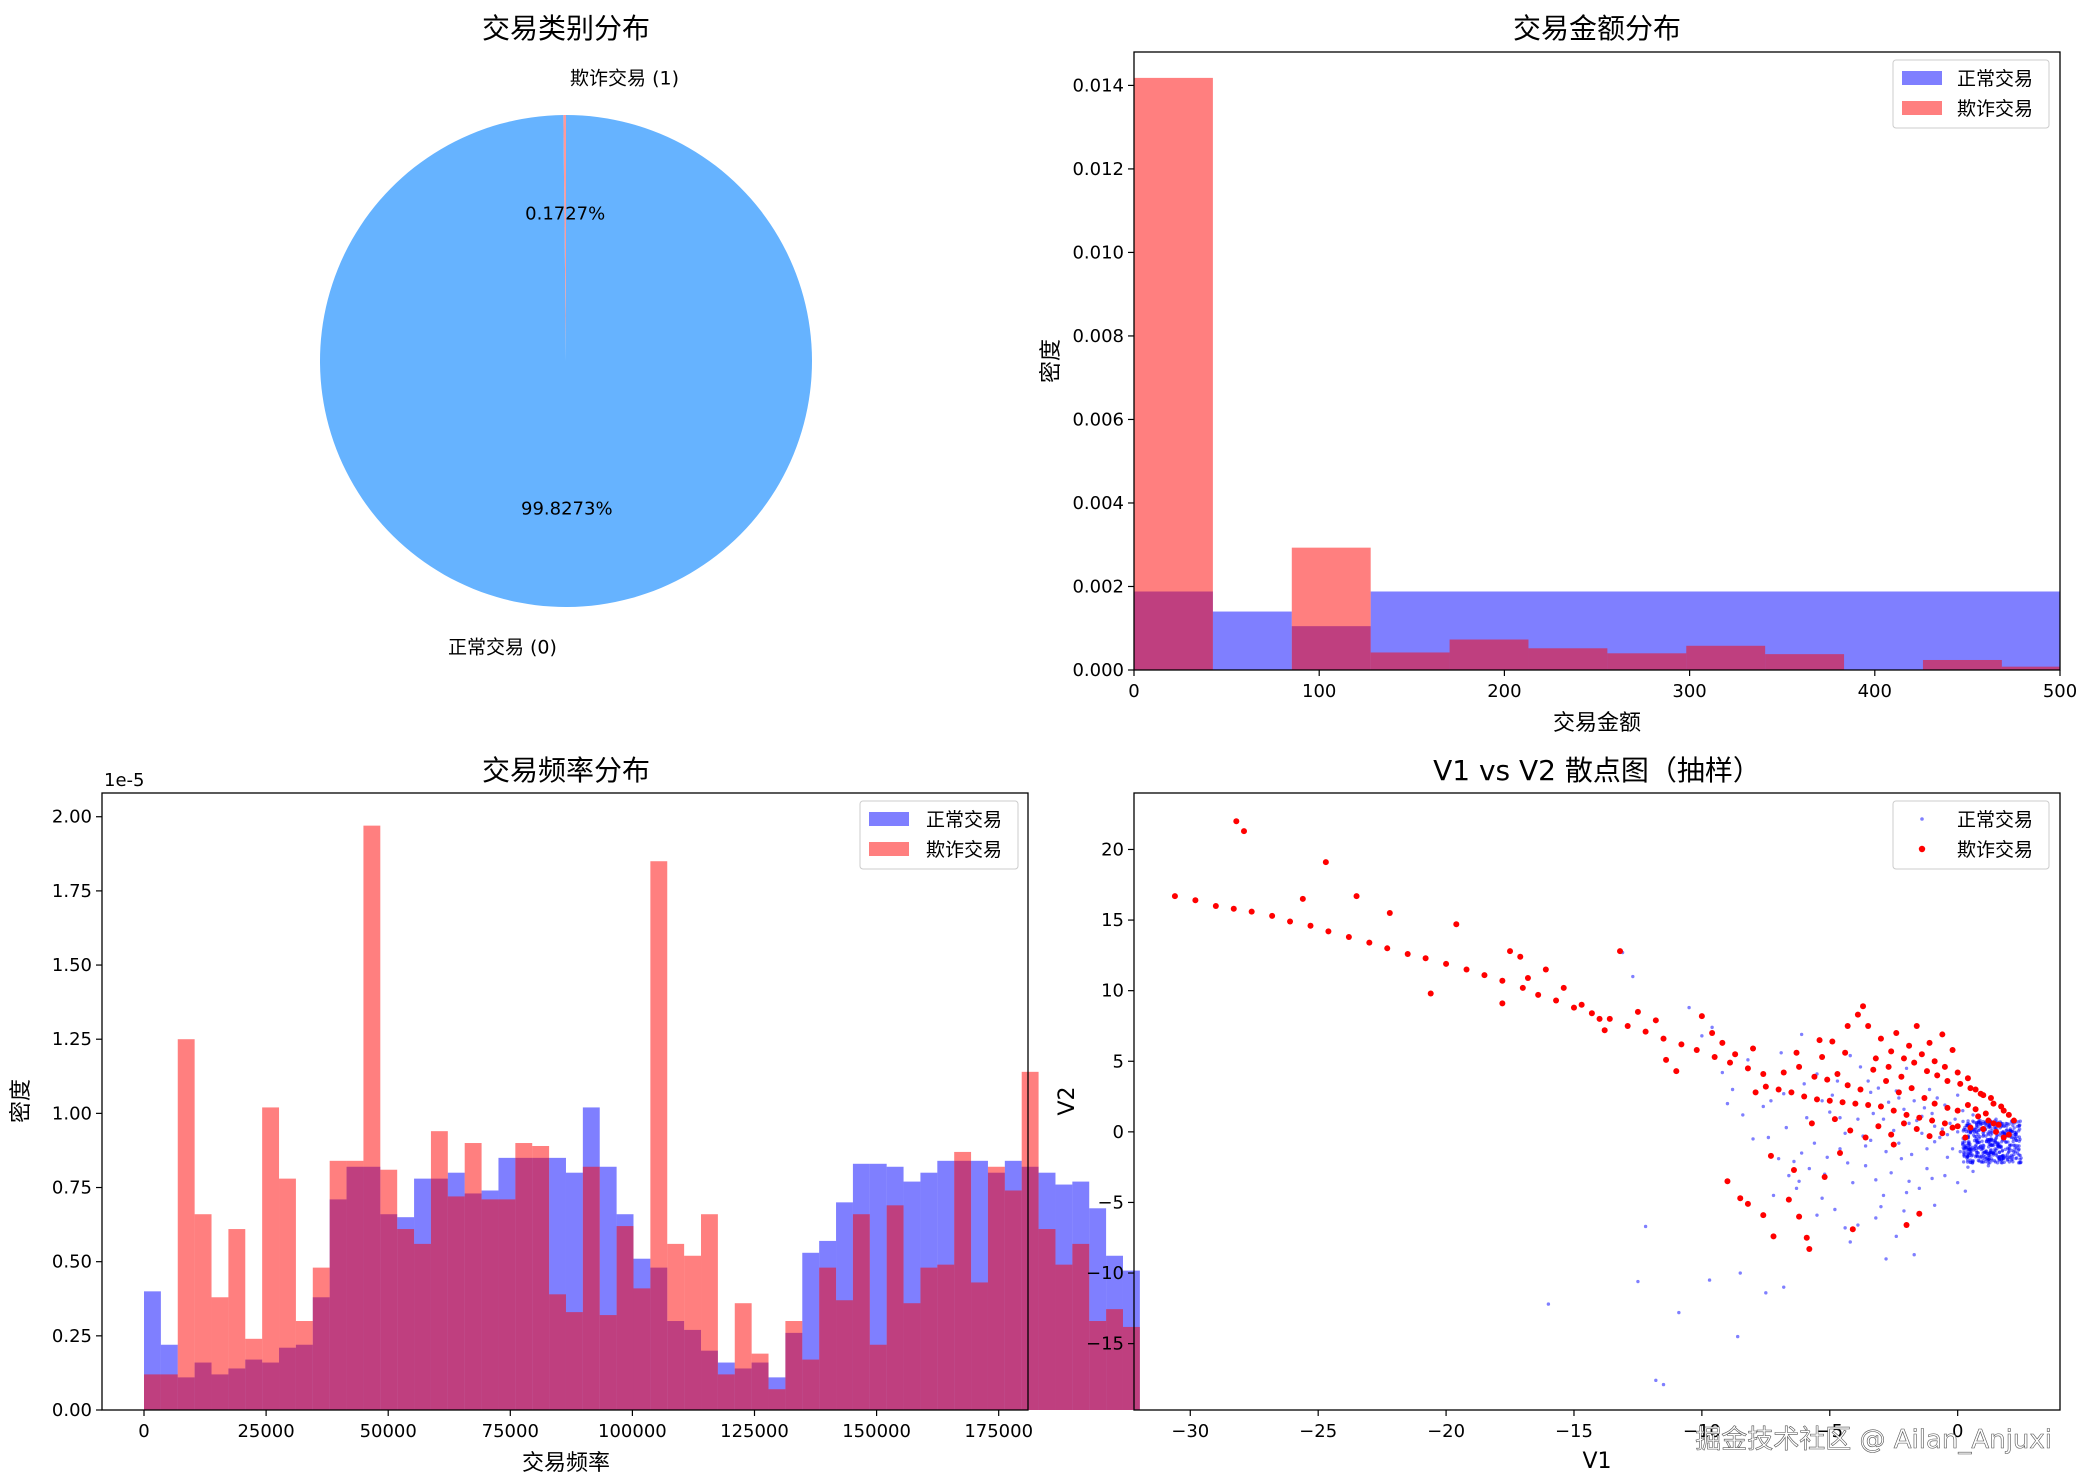 The height and width of the screenshot is (1484, 2084). What do you see at coordinates (72, 891) in the screenshot?
I see `y-tick-label: 1.75` at bounding box center [72, 891].